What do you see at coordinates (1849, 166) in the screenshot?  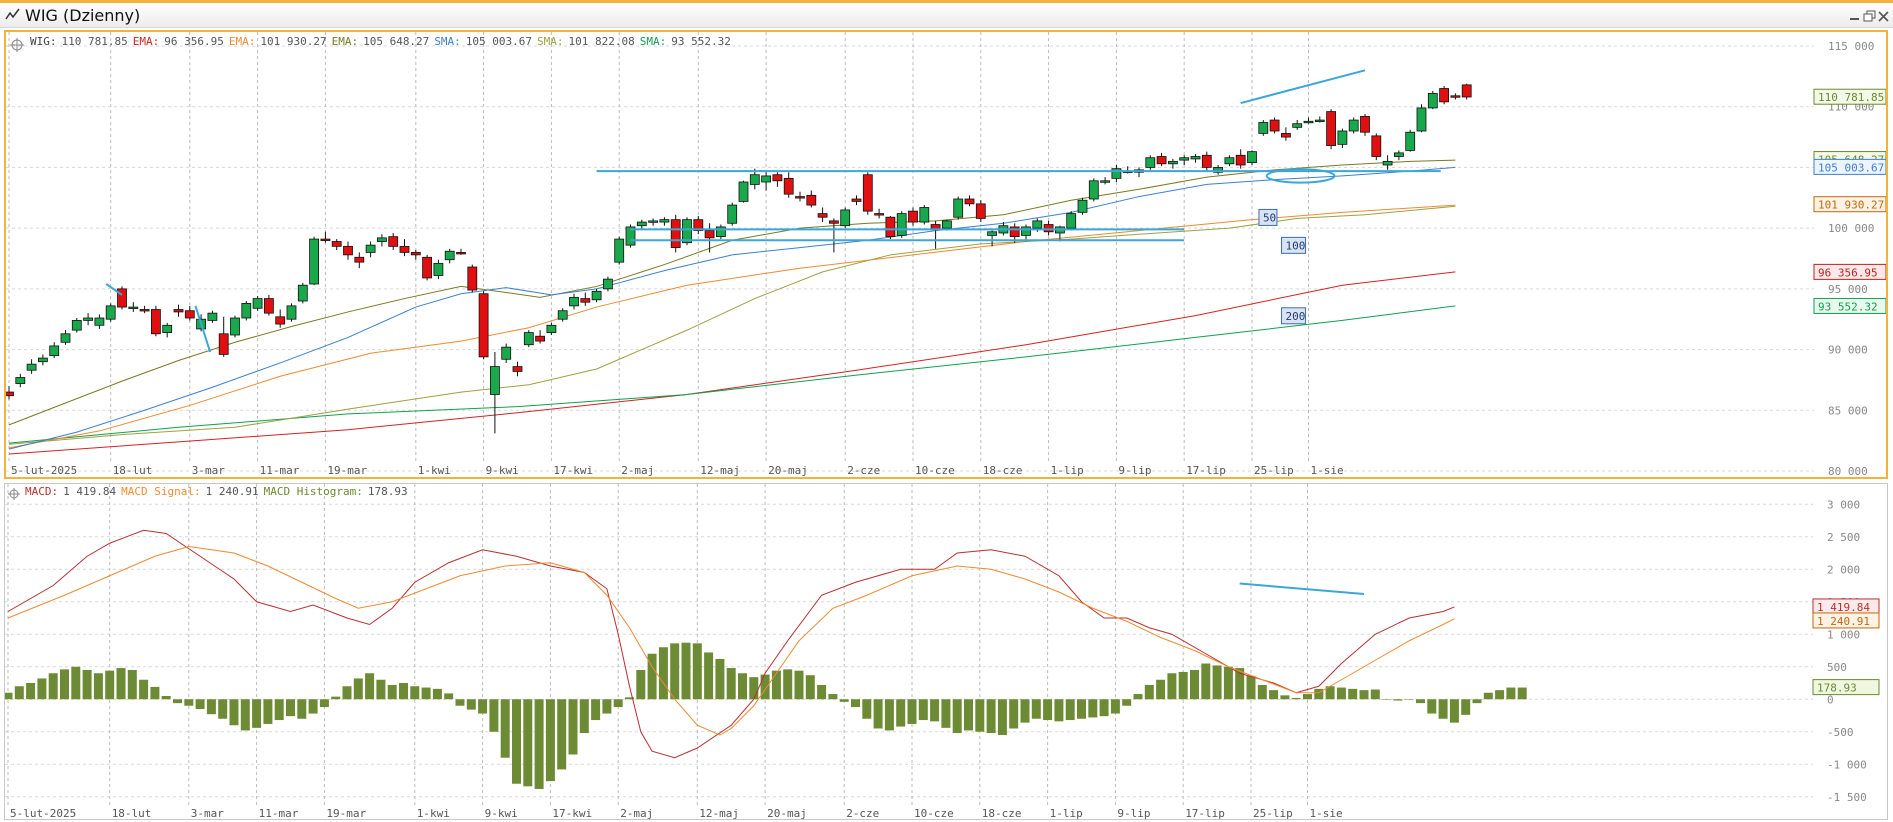 I see `value-tag` at bounding box center [1849, 166].